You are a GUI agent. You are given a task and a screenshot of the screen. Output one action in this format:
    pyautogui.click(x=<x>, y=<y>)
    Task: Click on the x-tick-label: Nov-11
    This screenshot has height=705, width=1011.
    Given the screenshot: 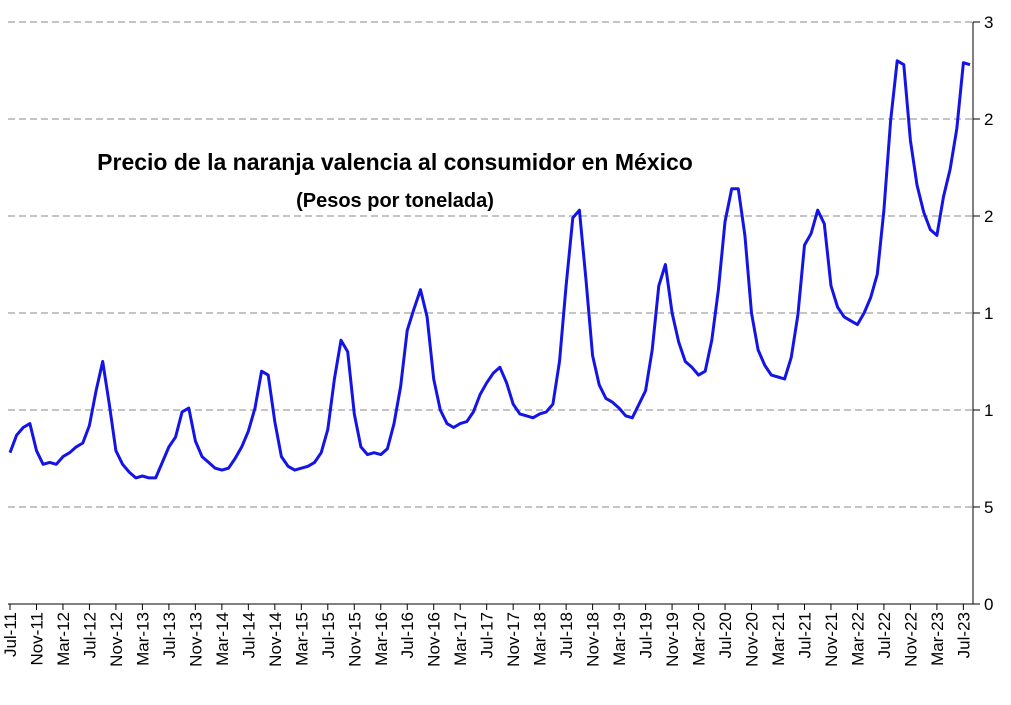 What is the action you would take?
    pyautogui.click(x=36, y=639)
    